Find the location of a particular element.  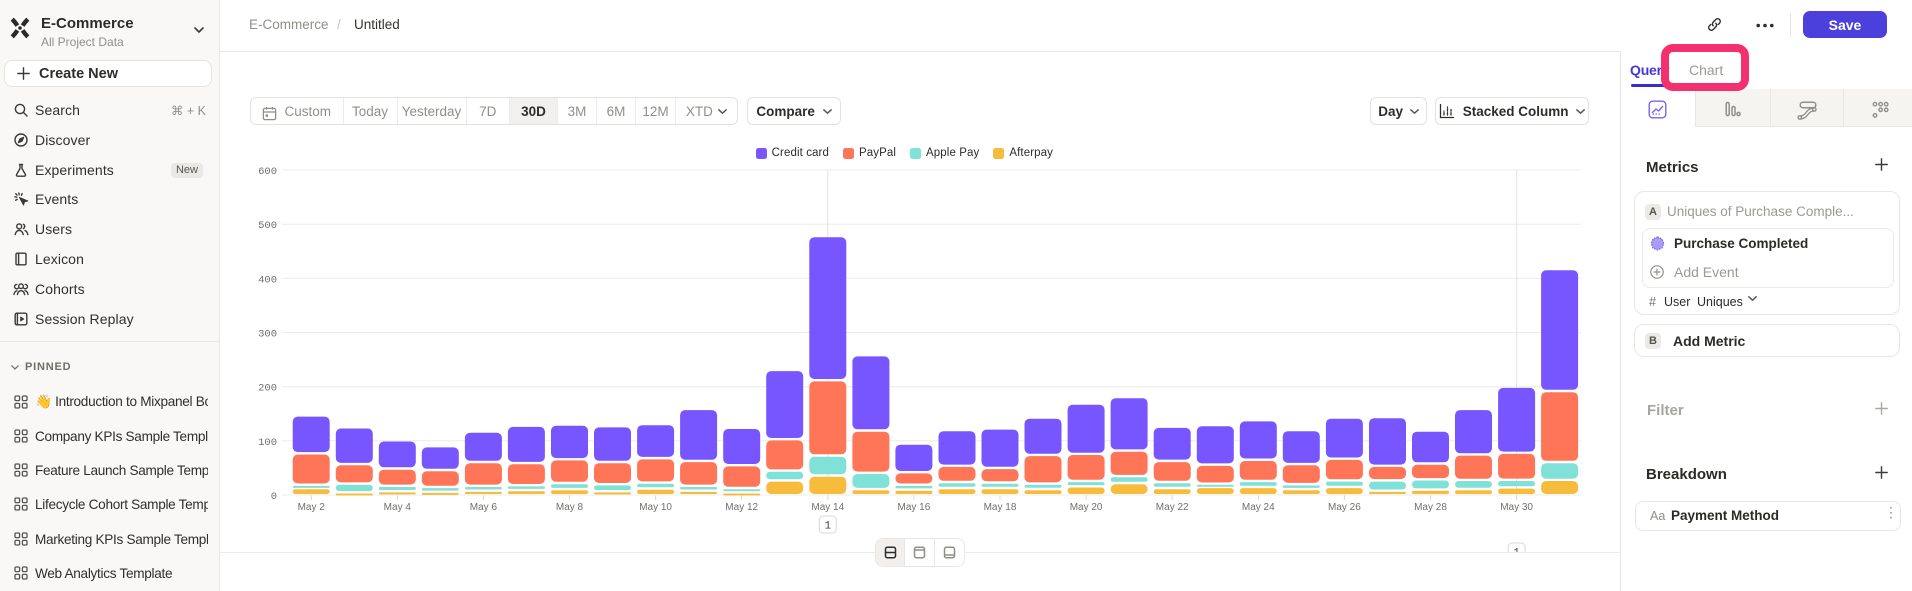

svg-text: May 4 is located at coordinates (398, 507).